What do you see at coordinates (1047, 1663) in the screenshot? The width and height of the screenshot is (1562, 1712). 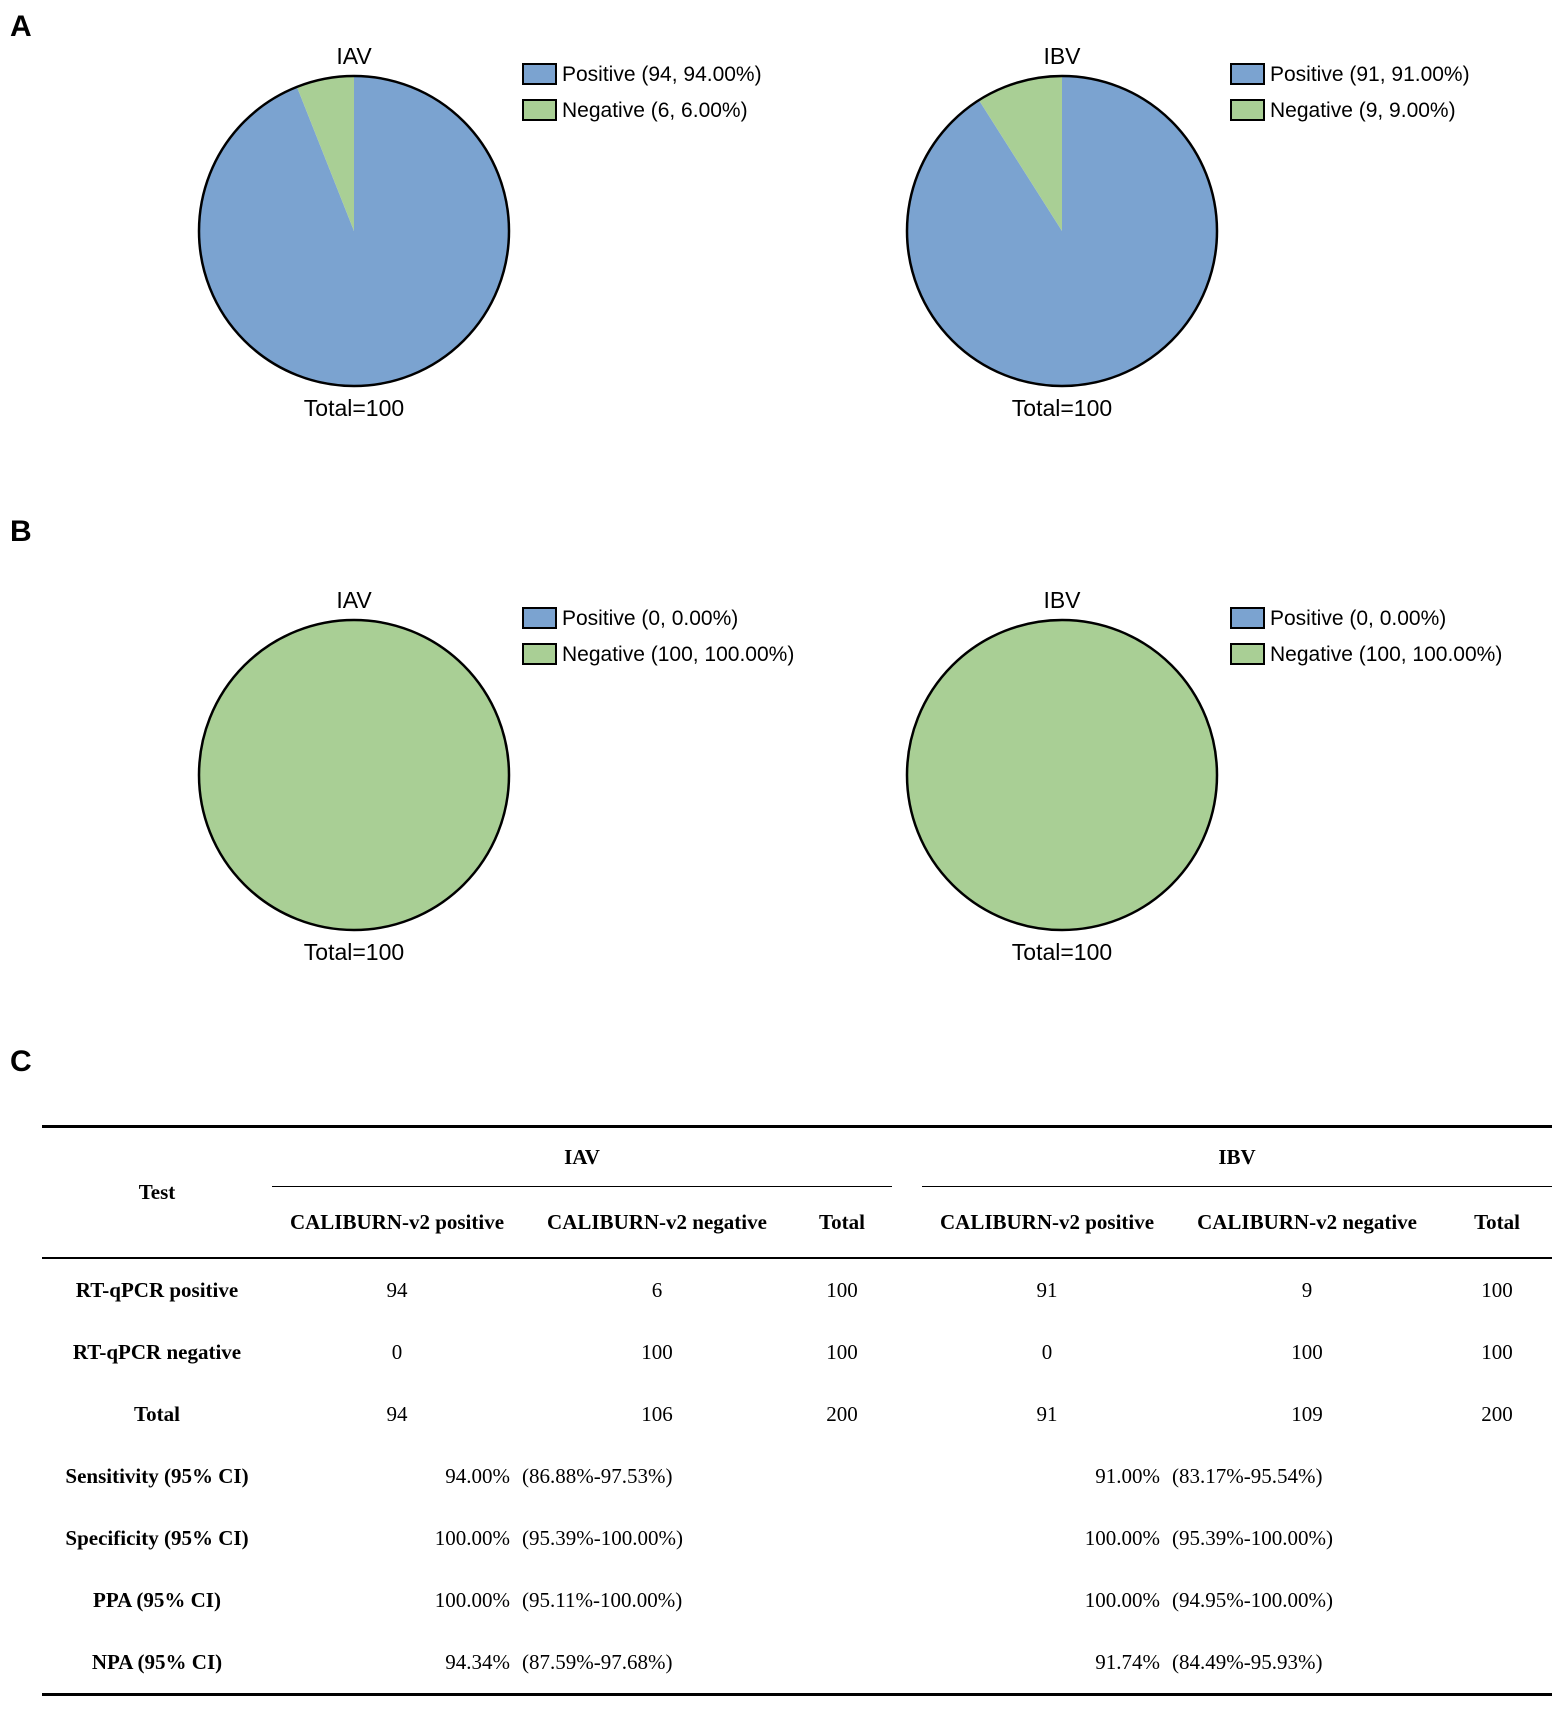 I see `metric-value: 91.74%` at bounding box center [1047, 1663].